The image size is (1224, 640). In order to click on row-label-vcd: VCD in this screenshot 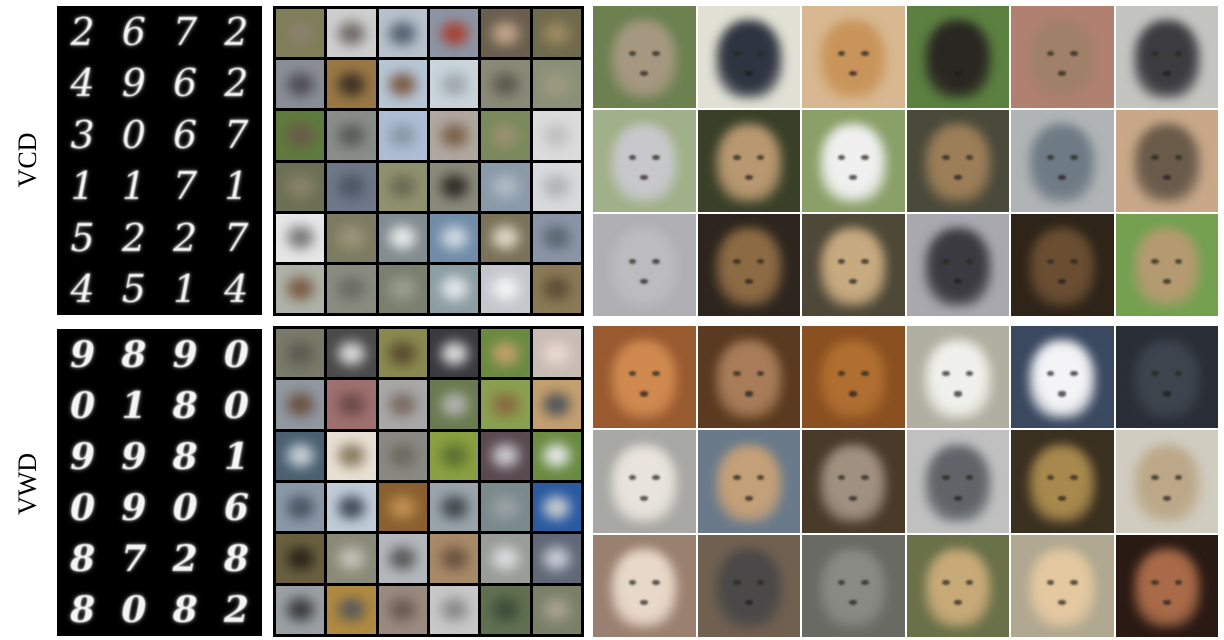, I will do `click(27, 160)`.